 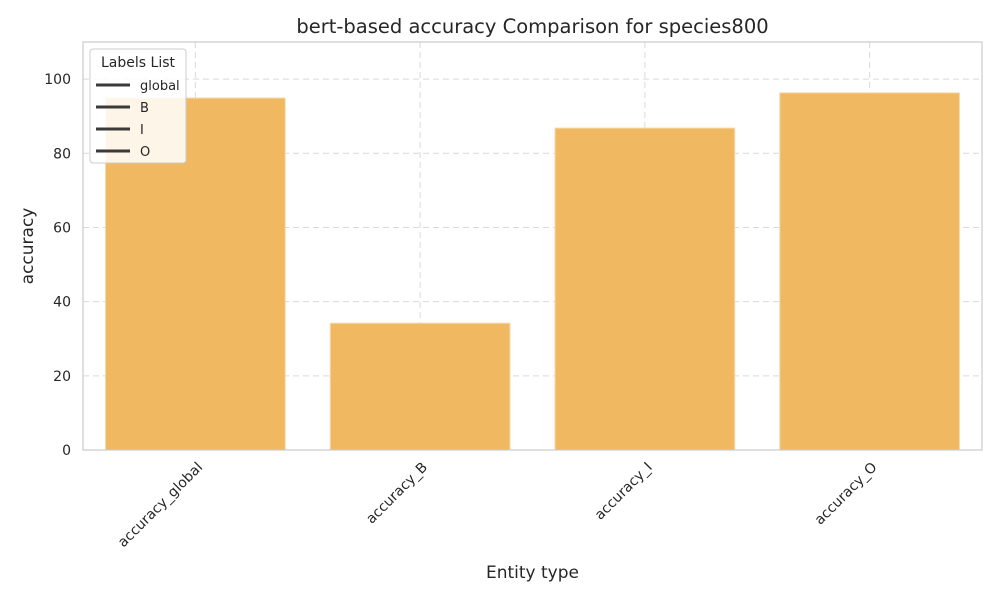 What do you see at coordinates (62, 303) in the screenshot?
I see `y-tick-label: 40` at bounding box center [62, 303].